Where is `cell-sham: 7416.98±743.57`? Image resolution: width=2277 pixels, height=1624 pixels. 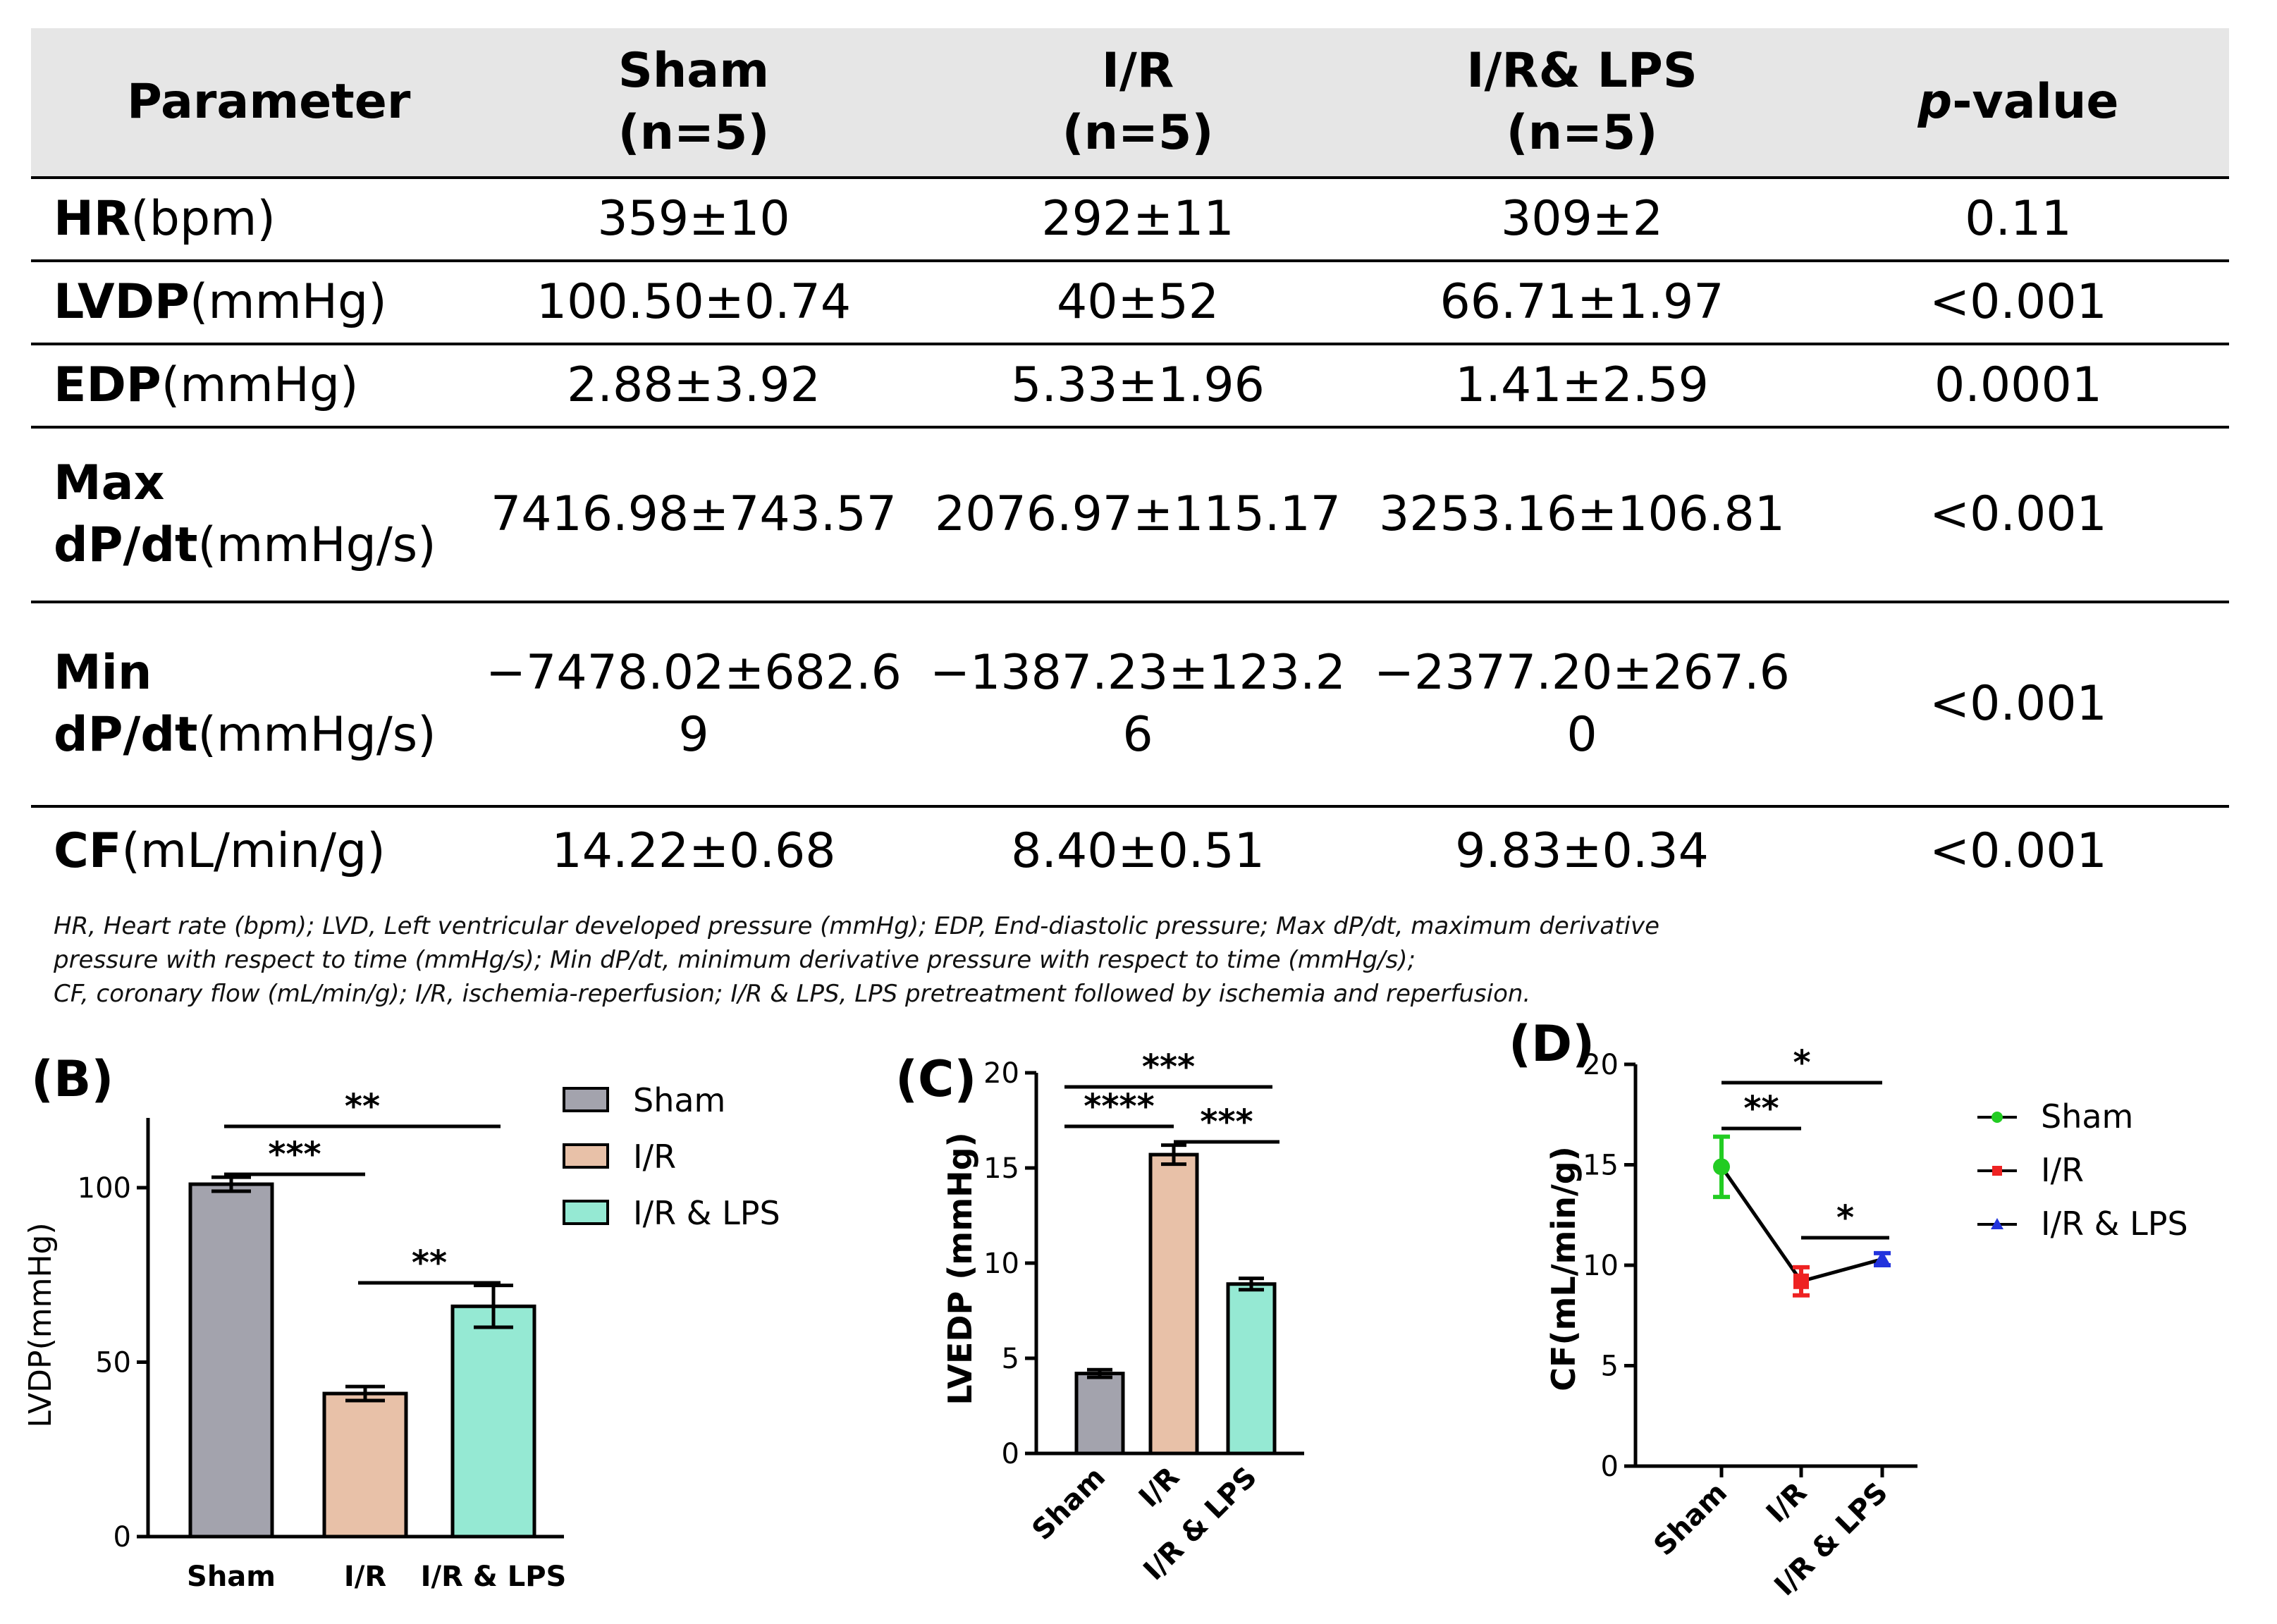 cell-sham: 7416.98±743.57 is located at coordinates (693, 514).